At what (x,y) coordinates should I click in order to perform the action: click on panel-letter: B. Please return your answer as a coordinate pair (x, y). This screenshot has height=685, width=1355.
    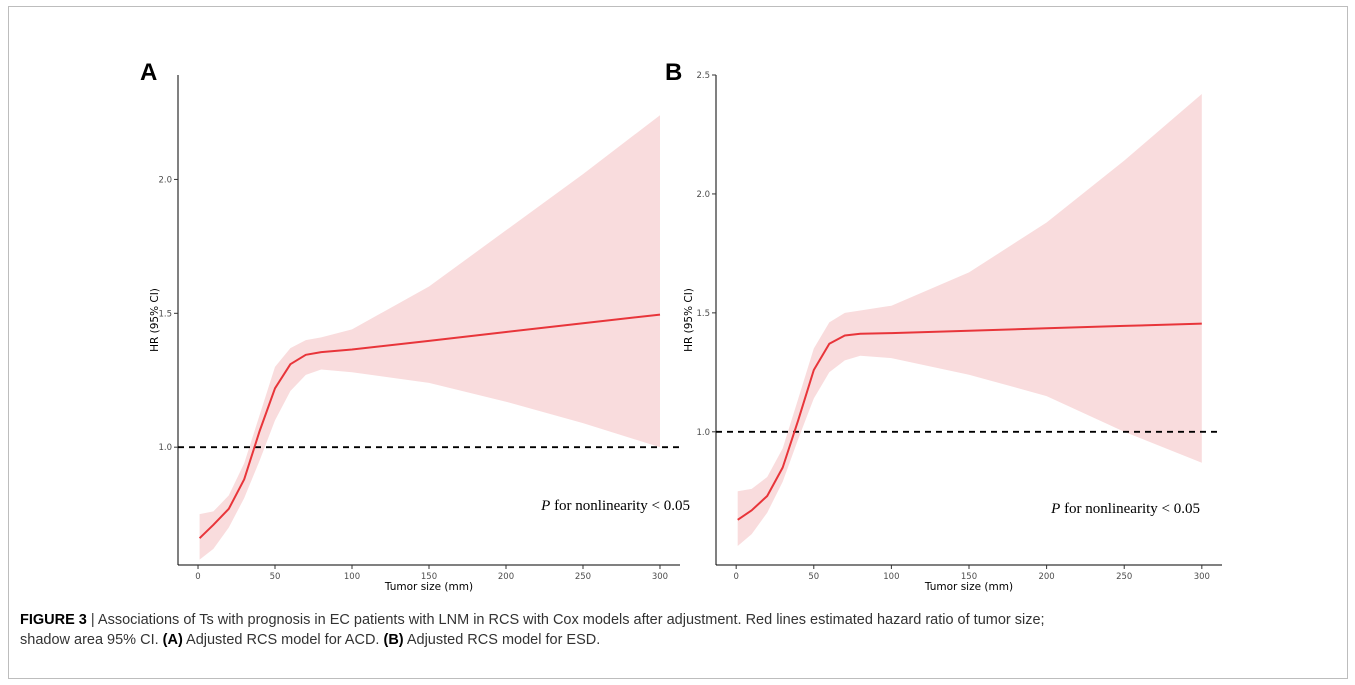
    Looking at the image, I should click on (673, 72).